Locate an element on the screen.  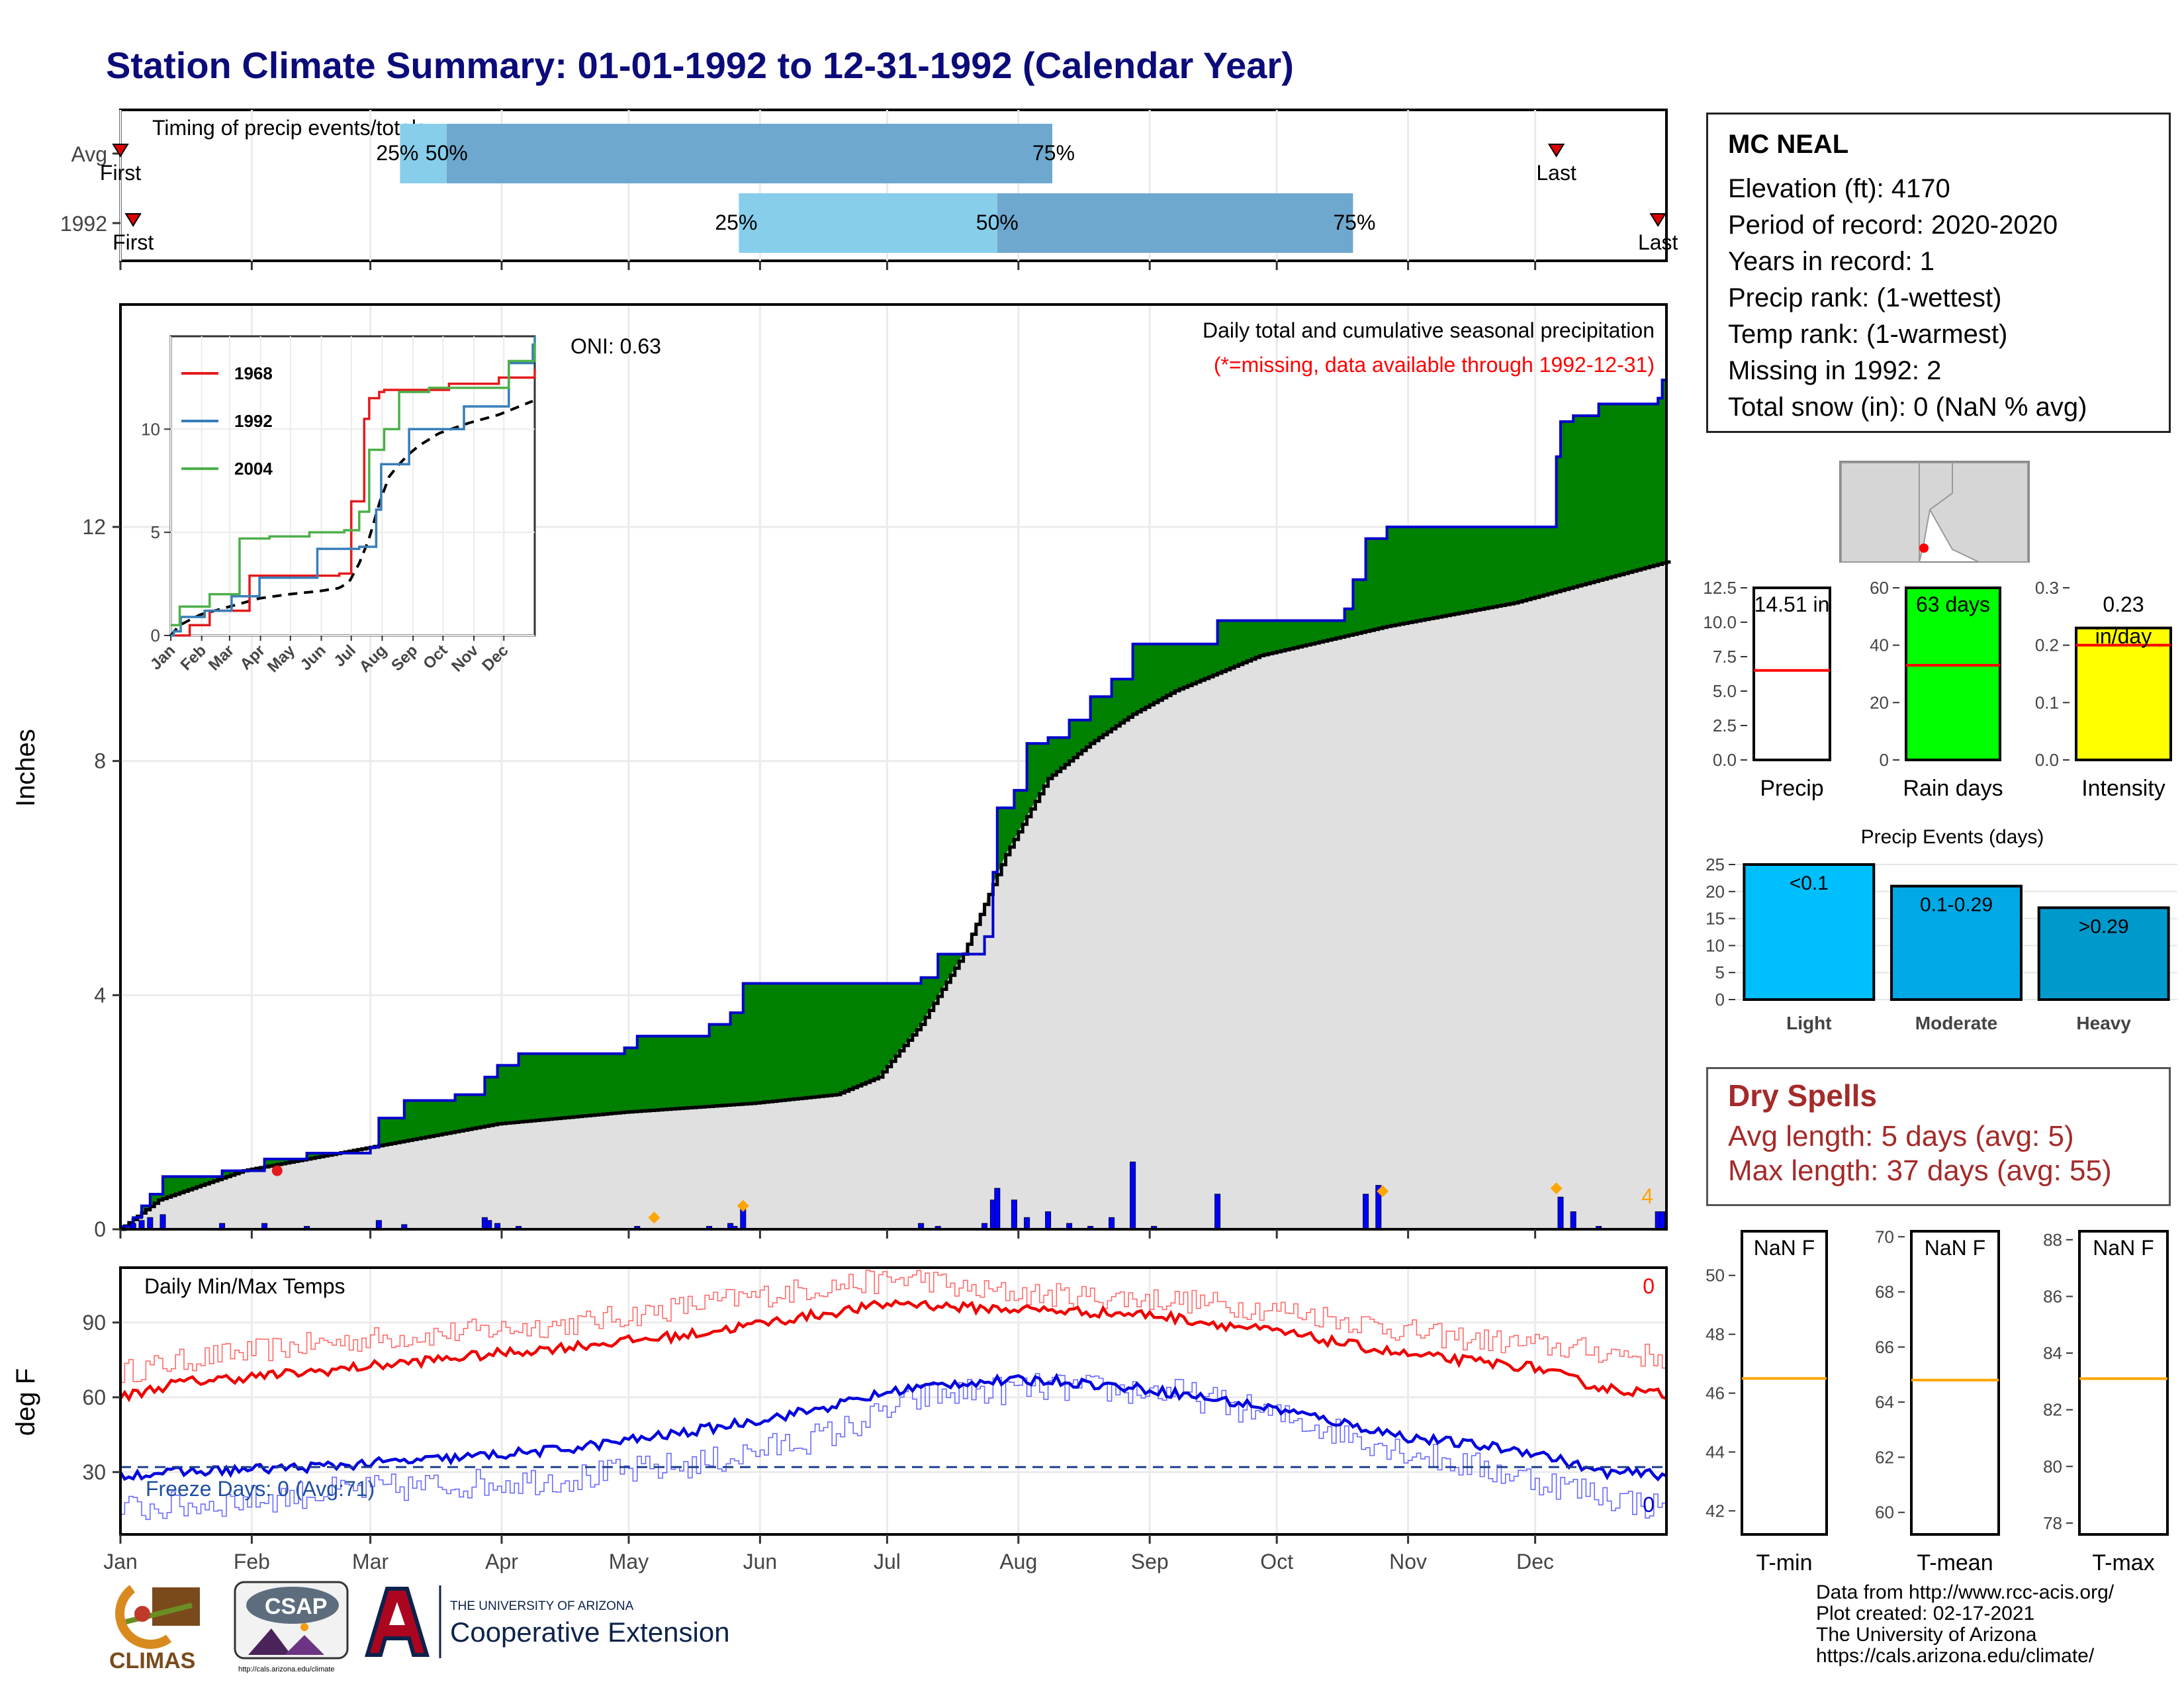
small-y-tick-label: 0.0 is located at coordinates (2047, 760).